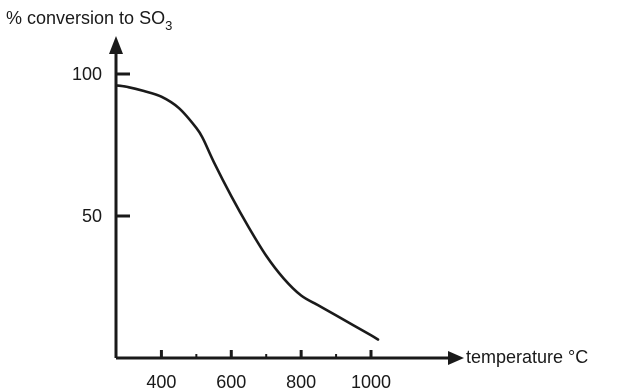  What do you see at coordinates (371, 381) in the screenshot?
I see `x-tick-label: 1000` at bounding box center [371, 381].